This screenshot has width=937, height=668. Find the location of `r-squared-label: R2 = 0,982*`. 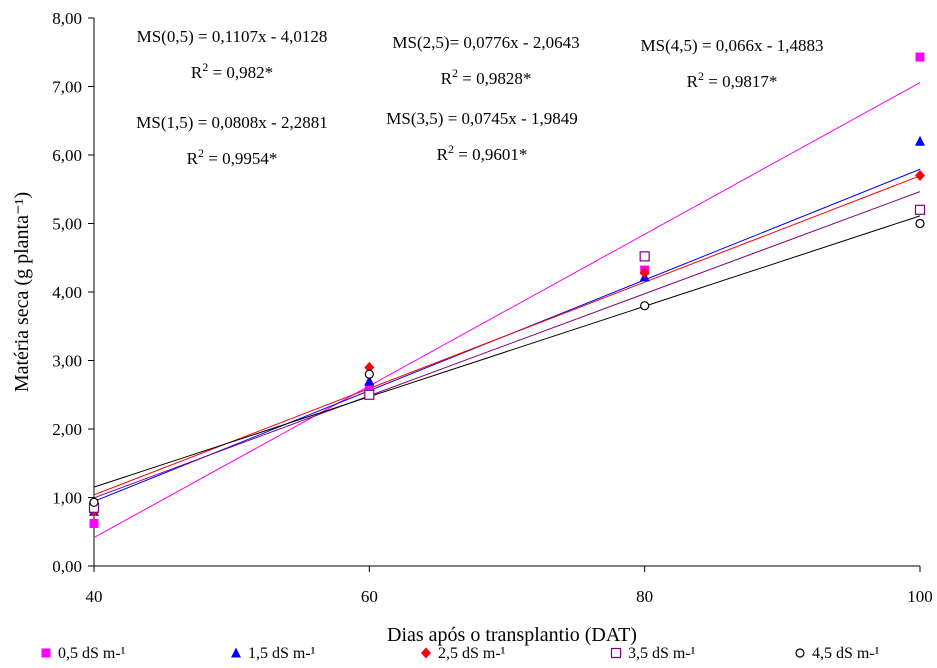

r-squared-label: R2 = 0,982* is located at coordinates (232, 71).